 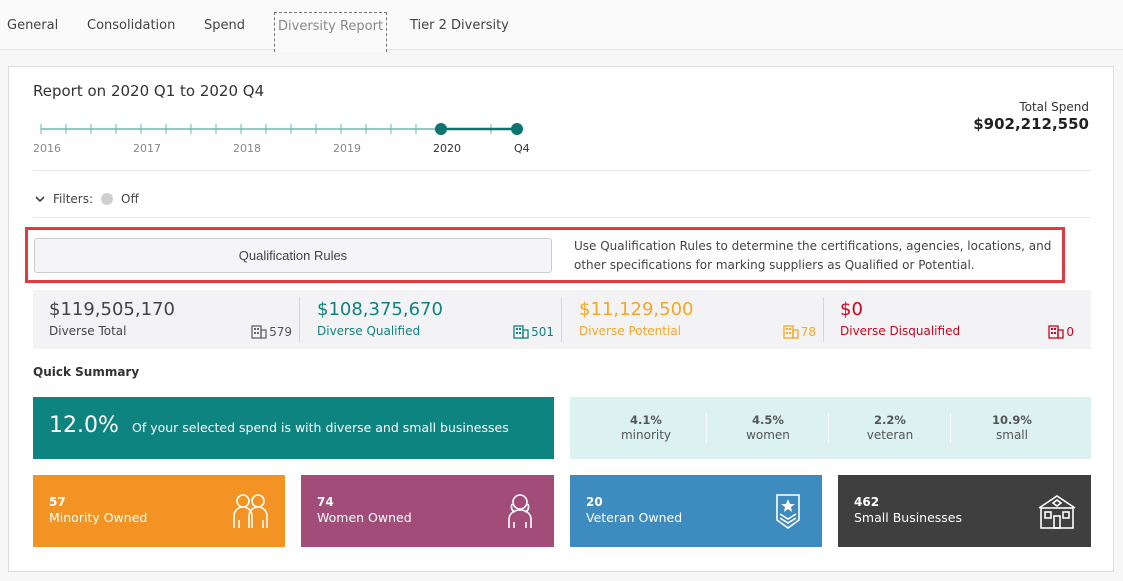 What do you see at coordinates (517, 129) in the screenshot?
I see `timeline-end-handle` at bounding box center [517, 129].